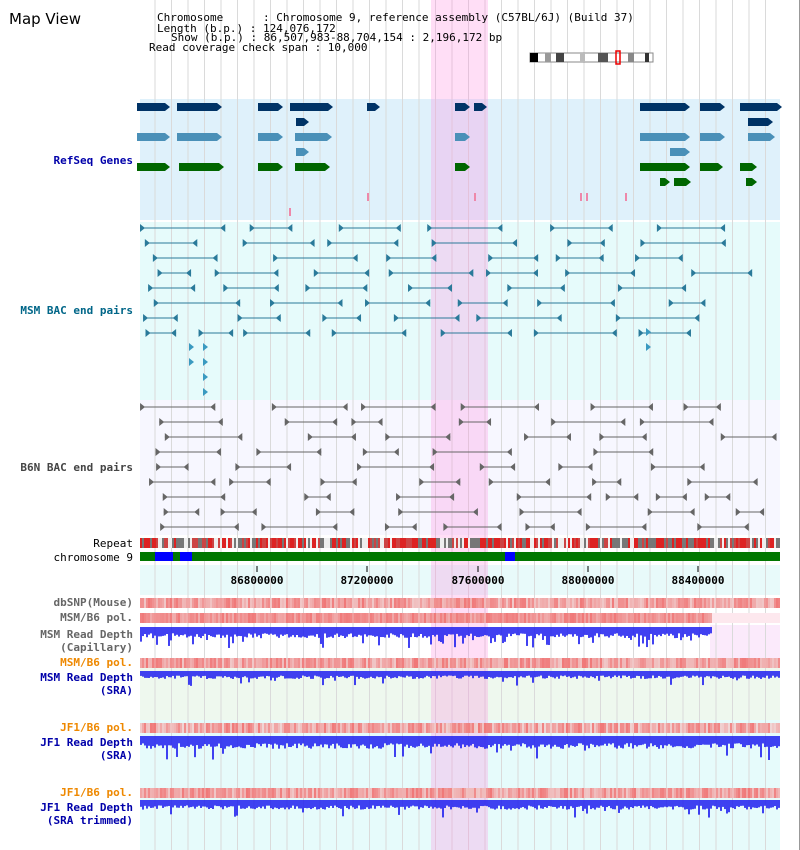 The width and height of the screenshot is (800, 850). What do you see at coordinates (86, 677) in the screenshot?
I see `track-label-msm-depth-sra: MSM Read Depth` at bounding box center [86, 677].